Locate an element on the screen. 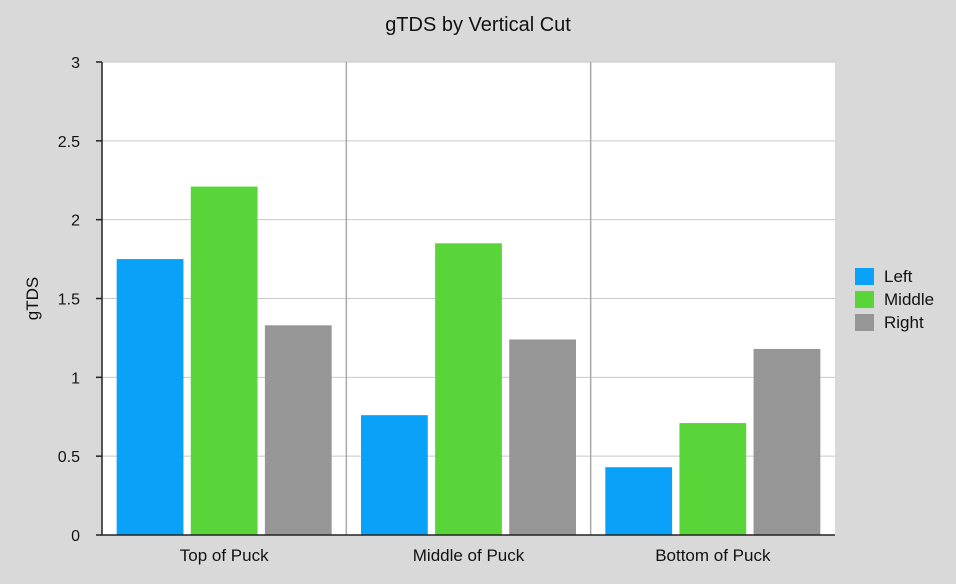  y-axis-label: gTDS is located at coordinates (32, 298).